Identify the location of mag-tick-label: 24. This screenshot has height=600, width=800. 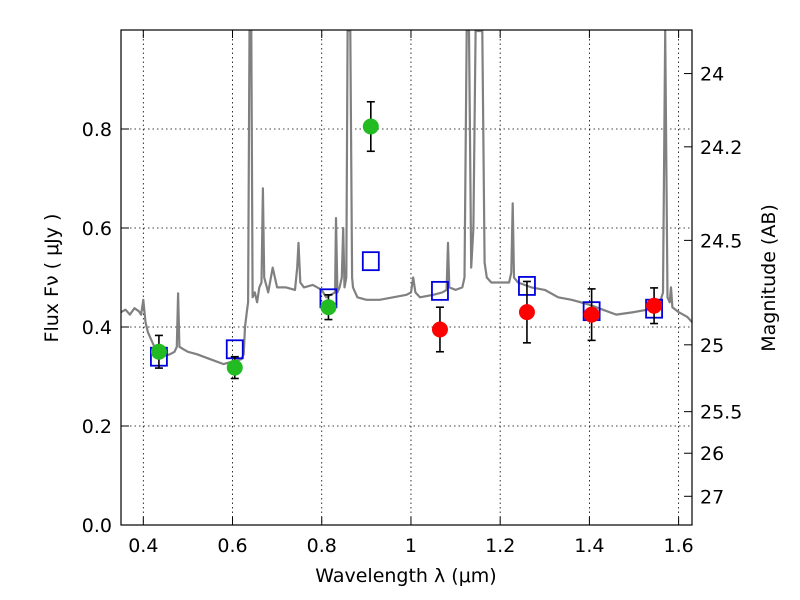
(712, 75).